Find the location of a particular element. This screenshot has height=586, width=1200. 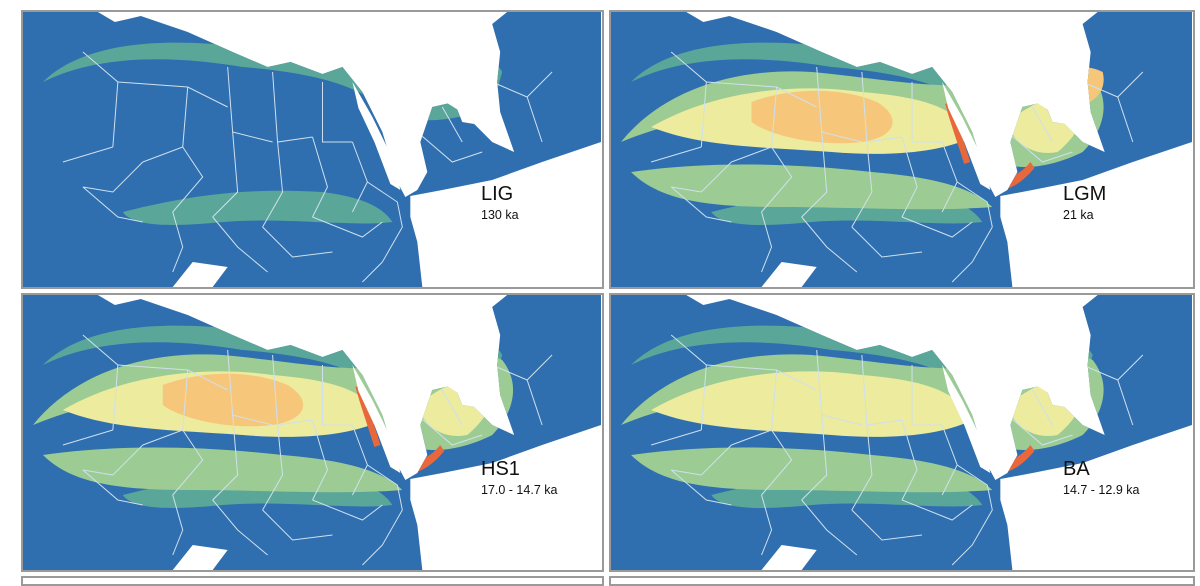

period-age-lig: 130 ka is located at coordinates (500, 215).